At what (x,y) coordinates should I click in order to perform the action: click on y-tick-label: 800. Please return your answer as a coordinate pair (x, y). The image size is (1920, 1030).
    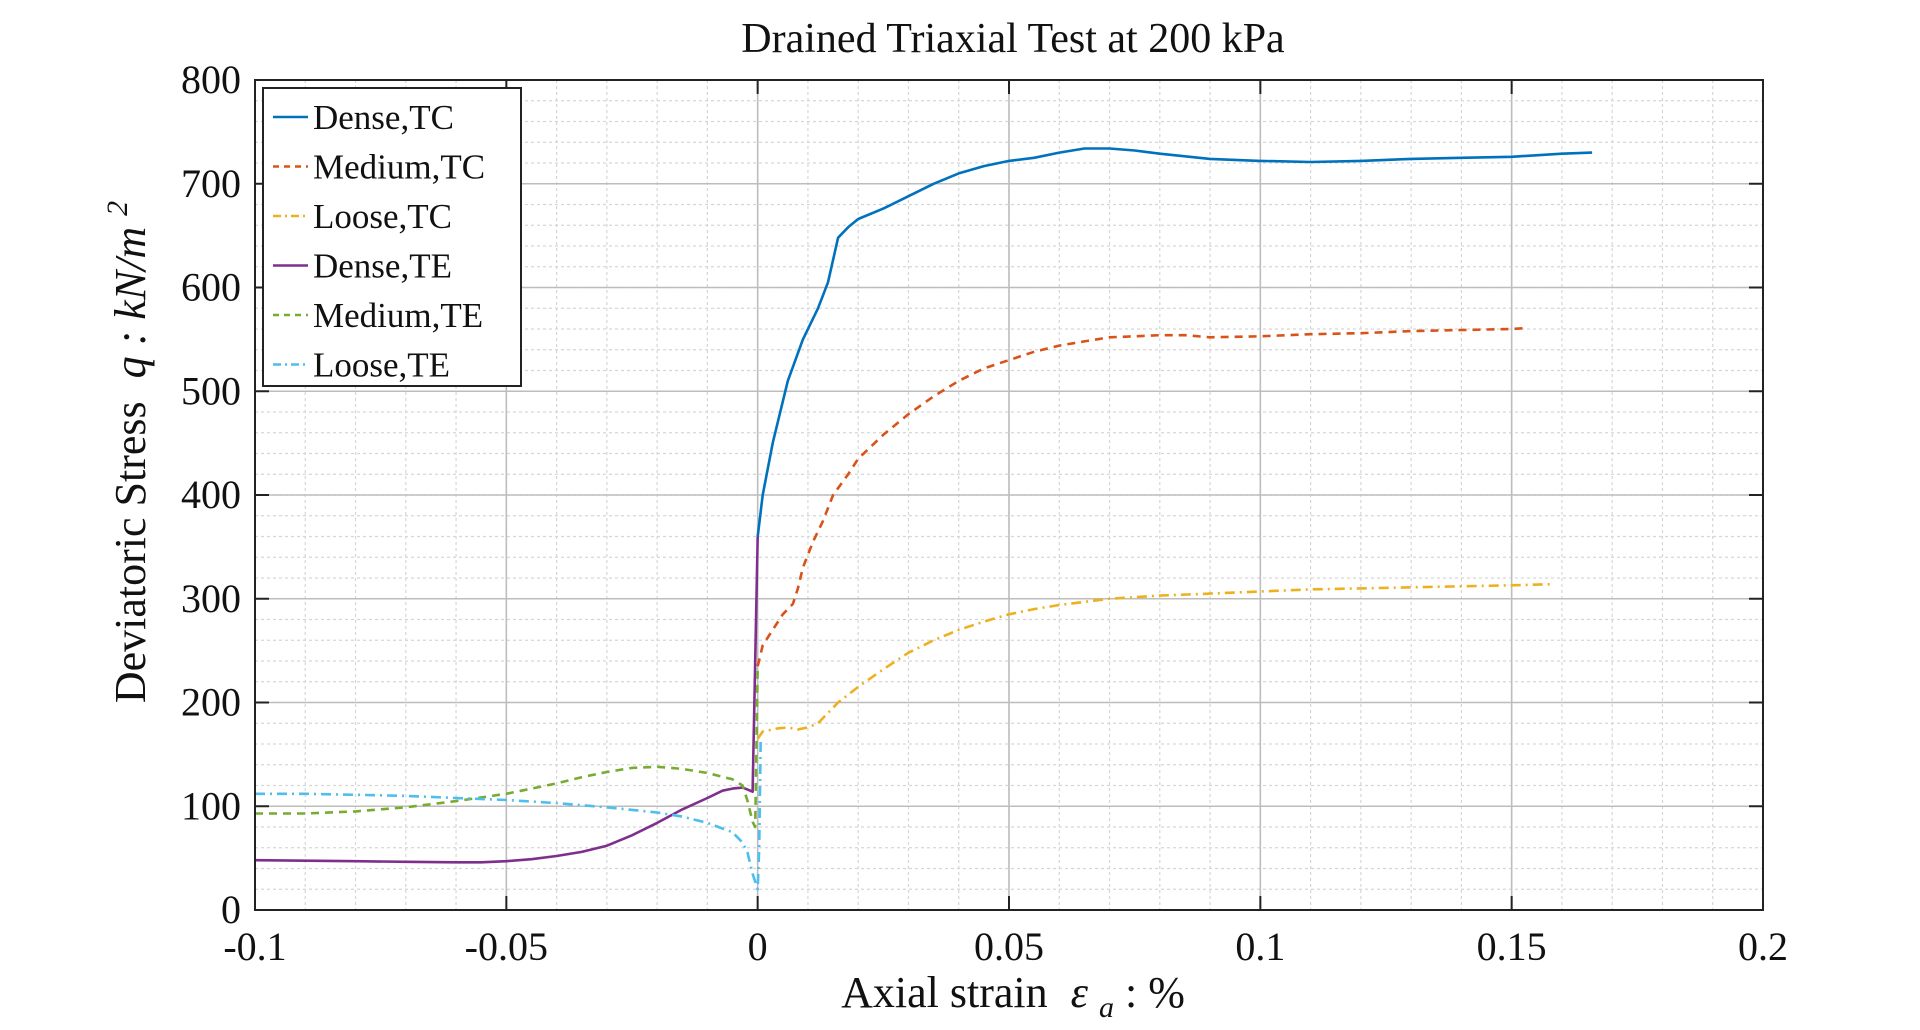
    Looking at the image, I should click on (211, 79).